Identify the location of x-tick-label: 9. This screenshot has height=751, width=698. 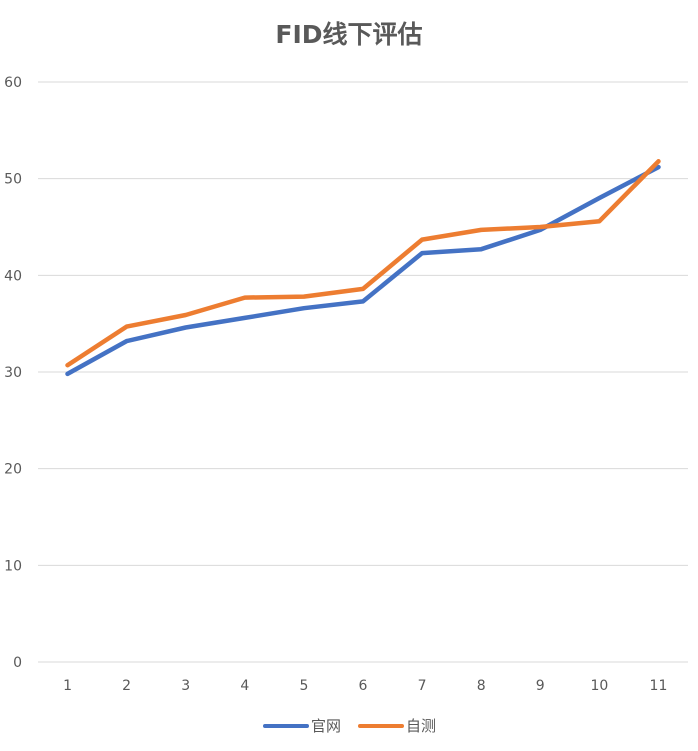
(540, 686).